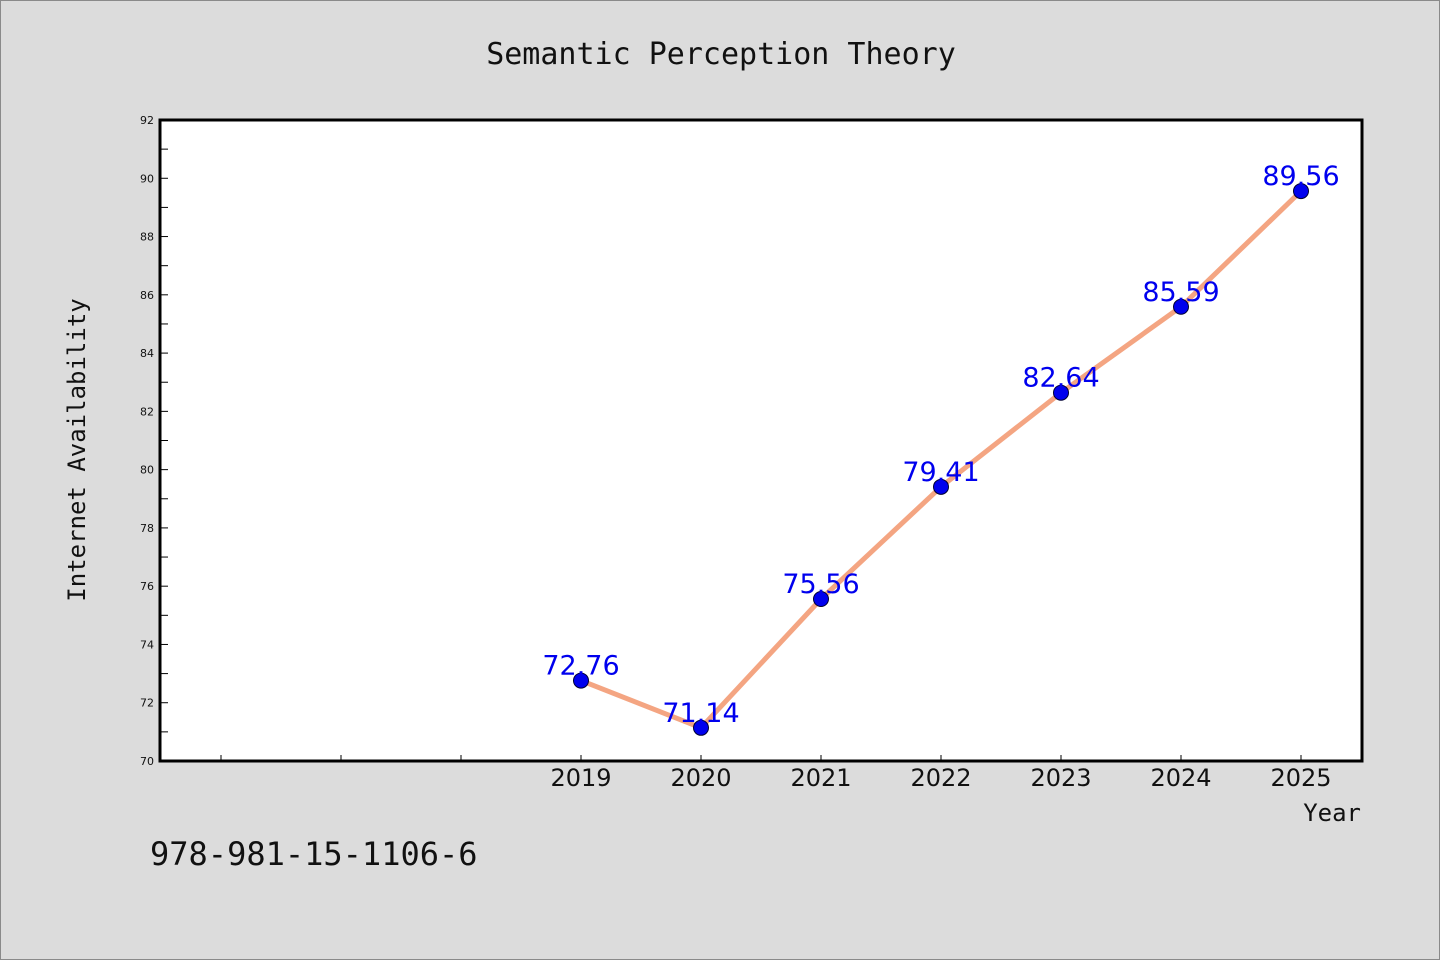 Image resolution: width=1440 pixels, height=960 pixels. What do you see at coordinates (940, 472) in the screenshot?
I see `data-label: 79.41` at bounding box center [940, 472].